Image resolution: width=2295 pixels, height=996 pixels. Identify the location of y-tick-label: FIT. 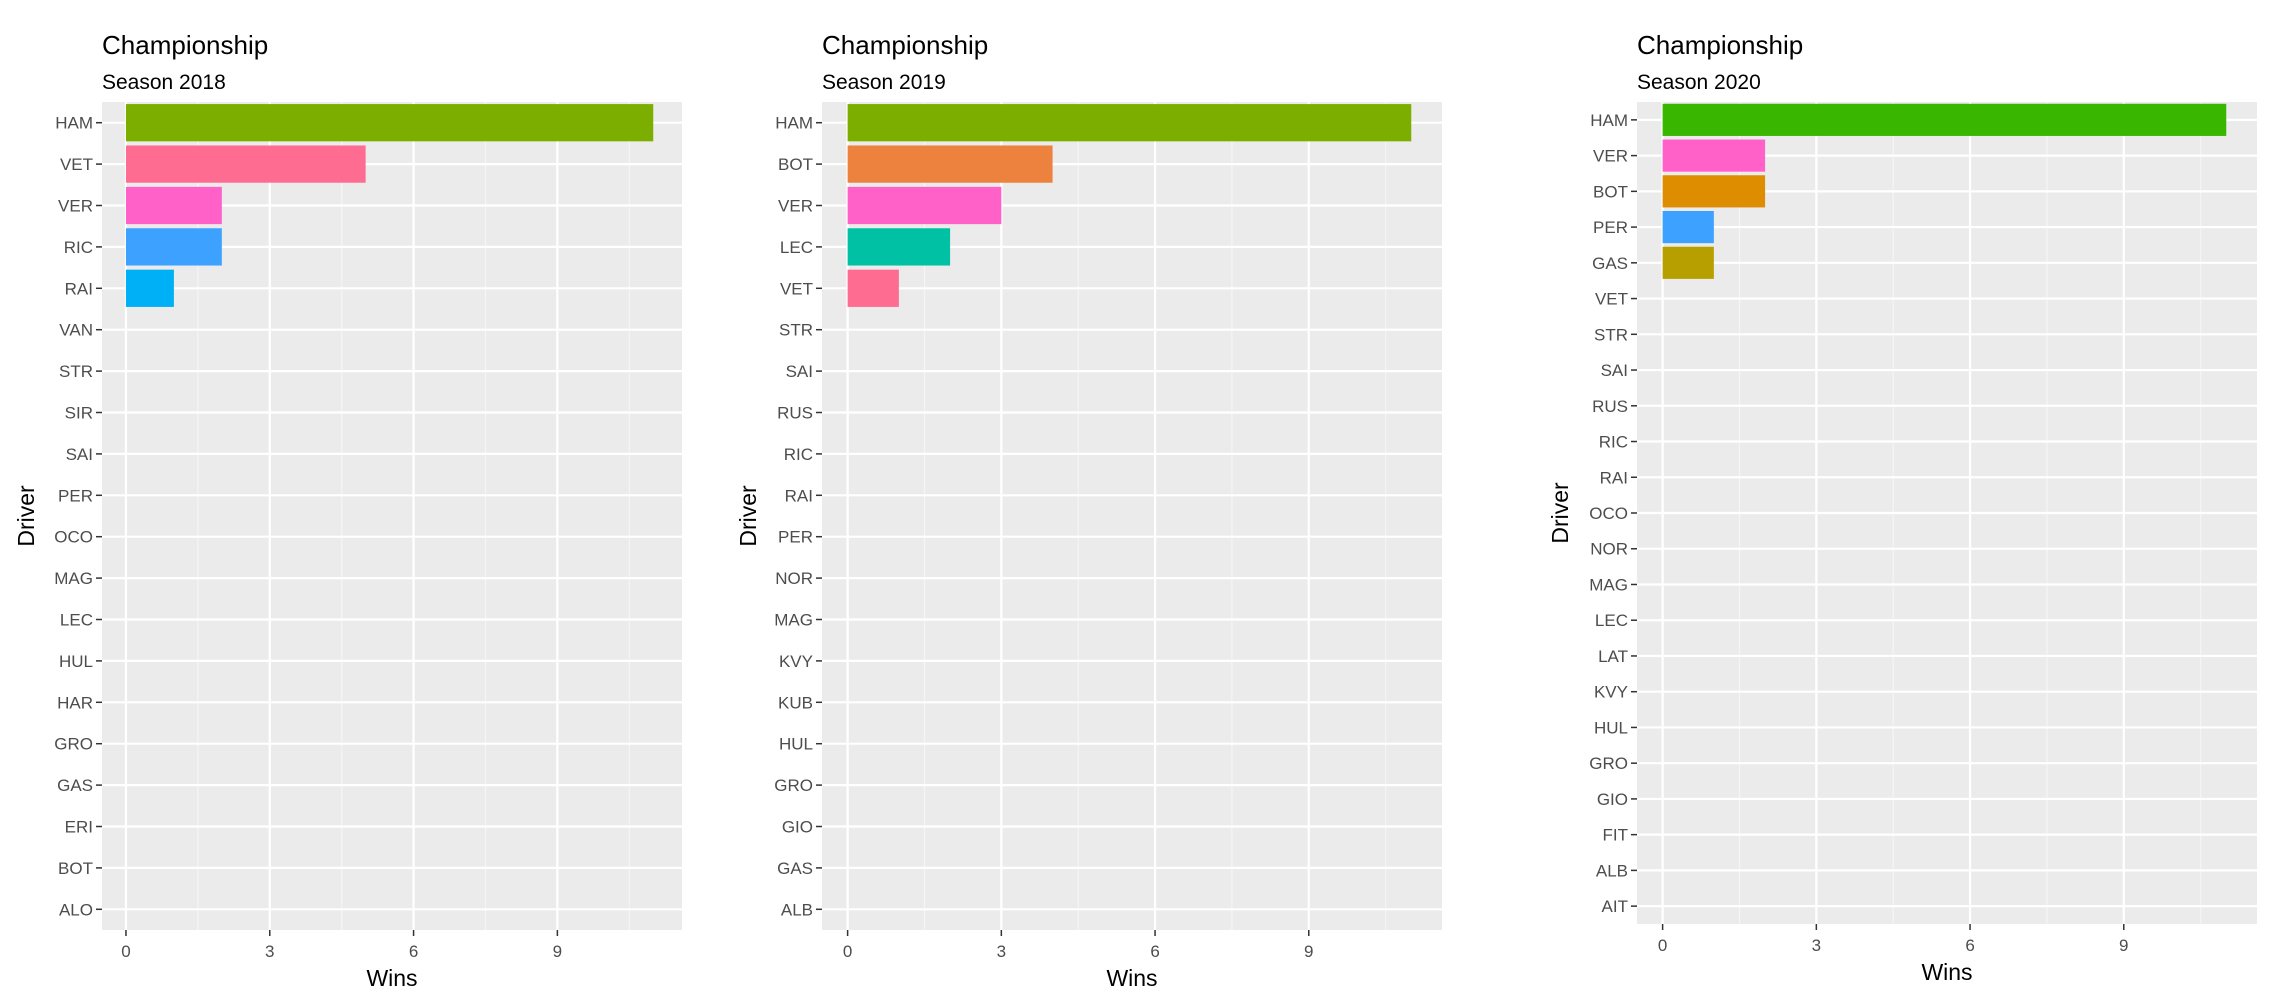
(1616, 835).